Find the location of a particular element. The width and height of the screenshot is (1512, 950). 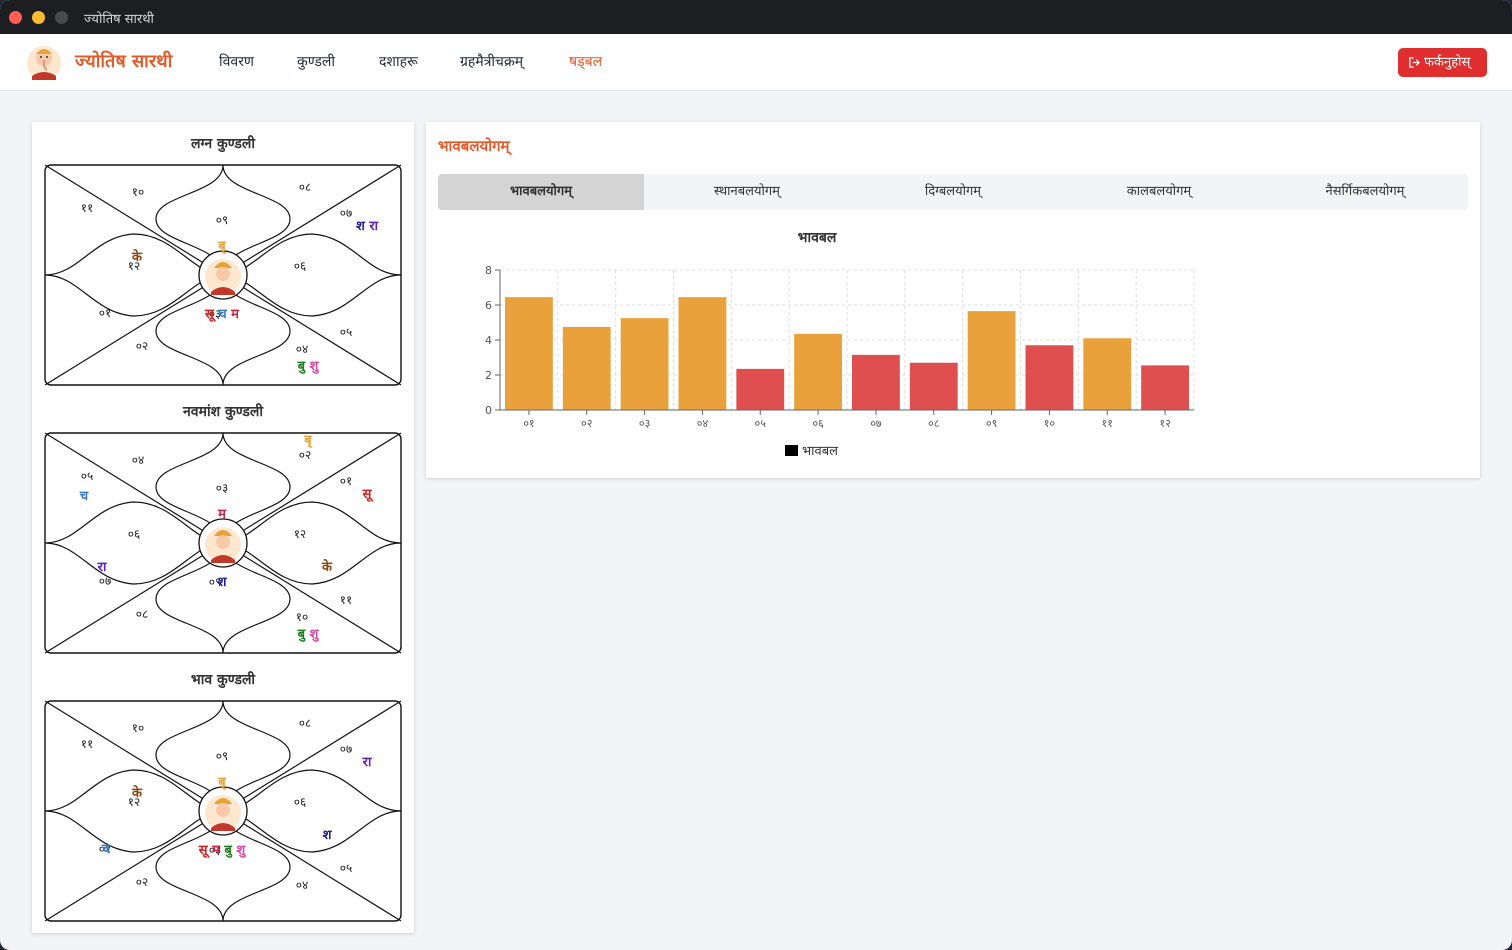

nav-item-dasha: दशाहरू is located at coordinates (398, 62).